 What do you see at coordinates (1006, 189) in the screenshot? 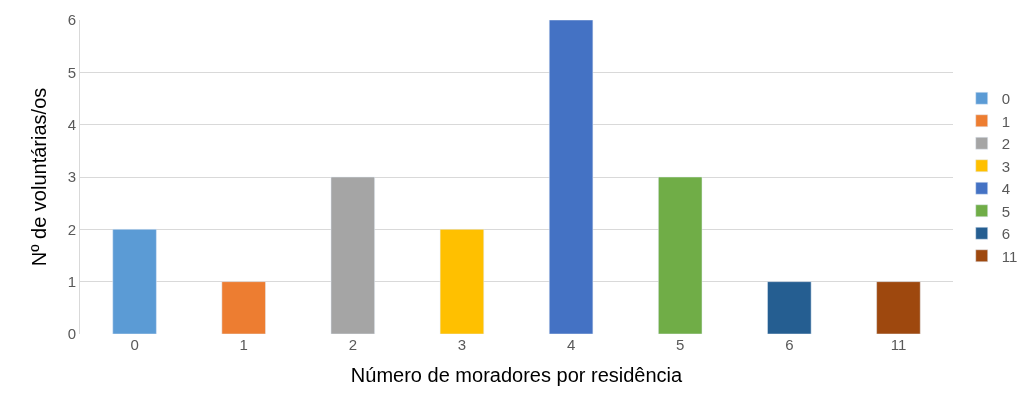
I see `legend-label: 4` at bounding box center [1006, 189].